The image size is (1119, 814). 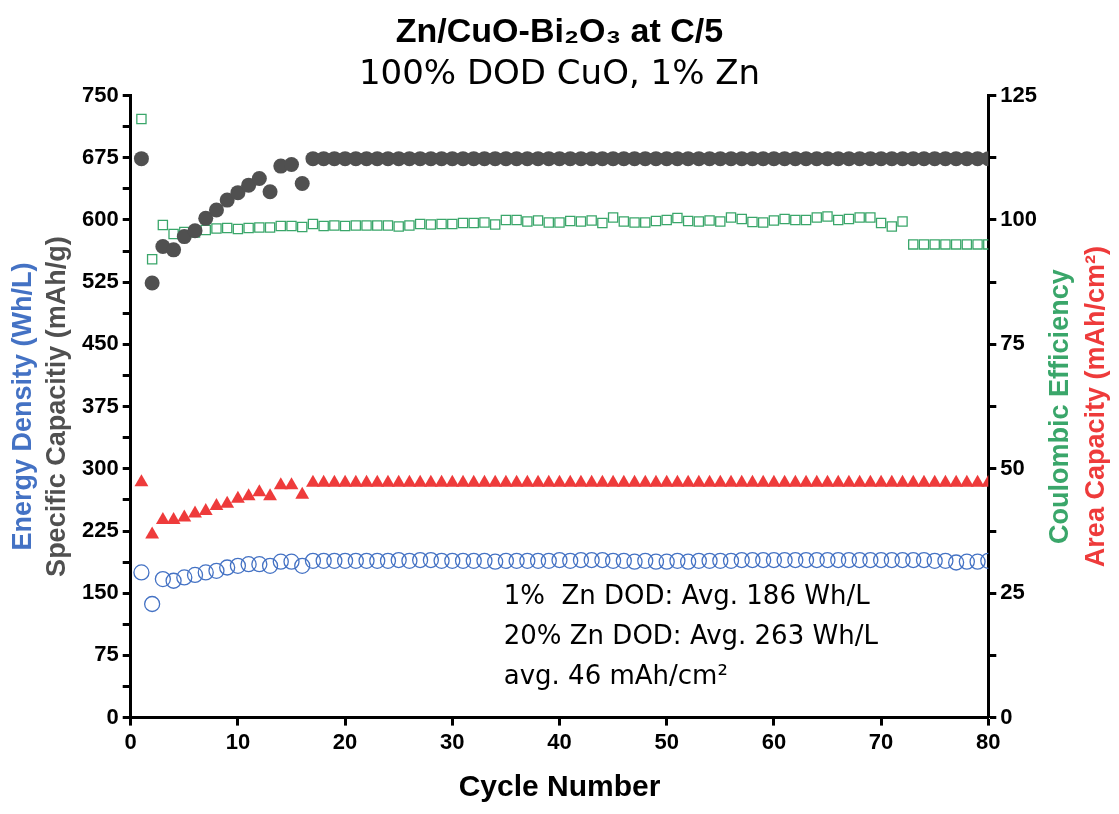 I want to click on y-tick-label: 300, so click(x=100, y=467).